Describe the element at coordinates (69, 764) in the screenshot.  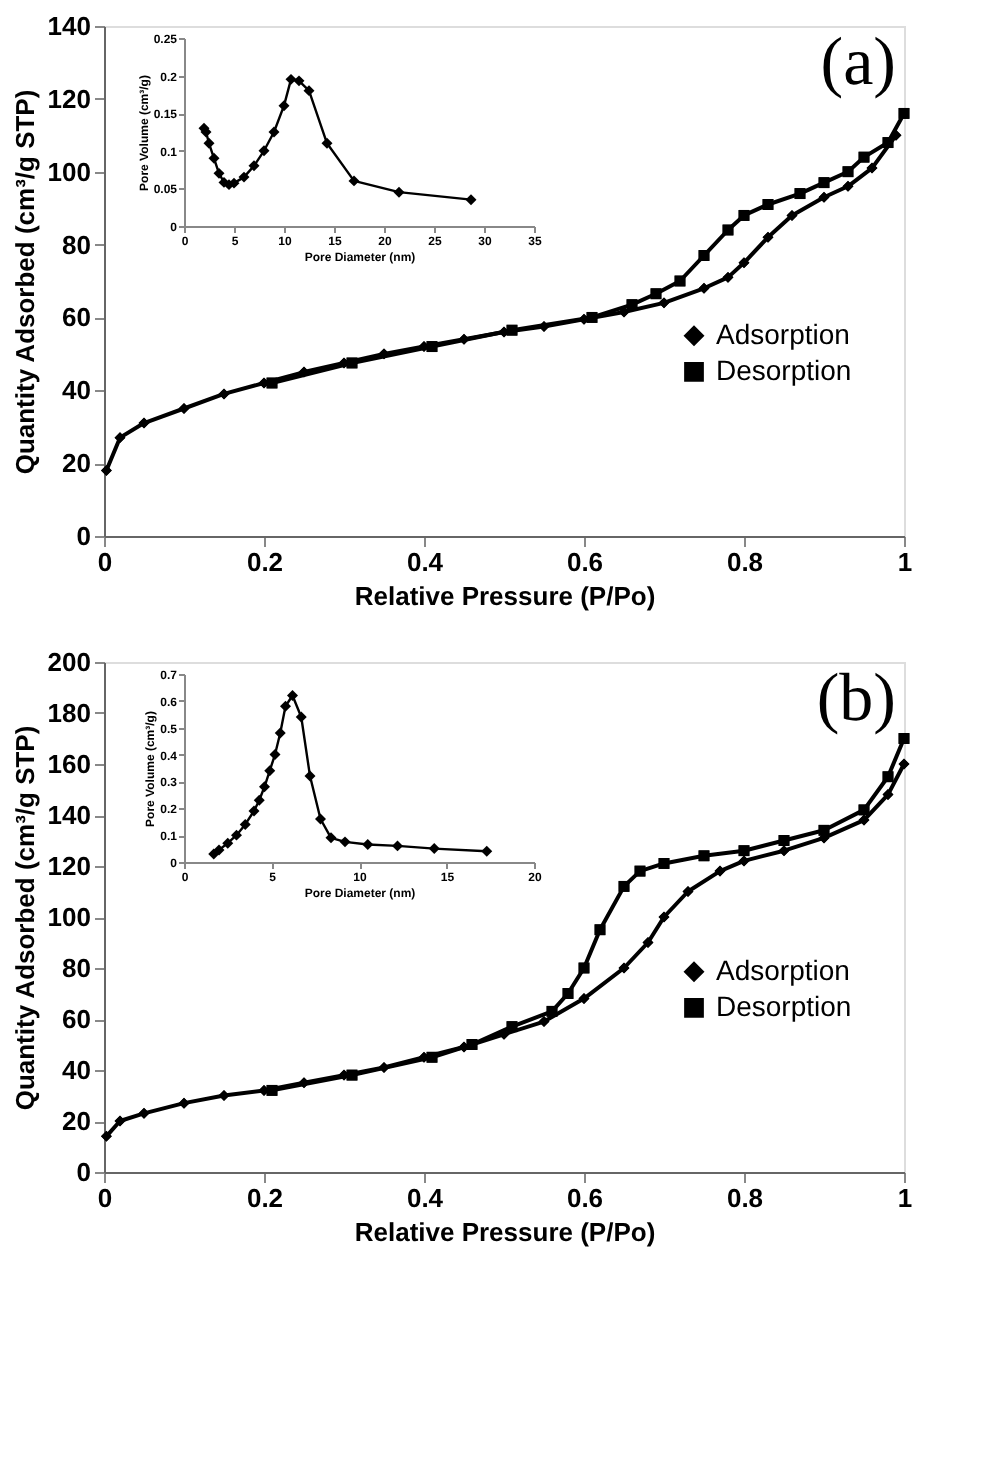
I see `y-tick-label: 160` at that location.